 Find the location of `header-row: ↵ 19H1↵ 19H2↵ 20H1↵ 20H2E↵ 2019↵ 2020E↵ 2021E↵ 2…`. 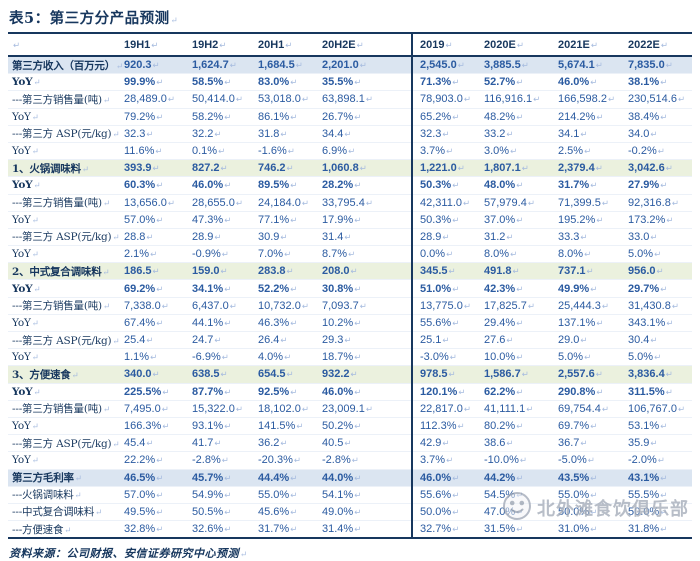

header-row: ↵ 19H1↵ 19H2↵ 20H1↵ 20H2E↵ 2019↵ 2020E↵ 2021E↵ 2… is located at coordinates (350, 45).